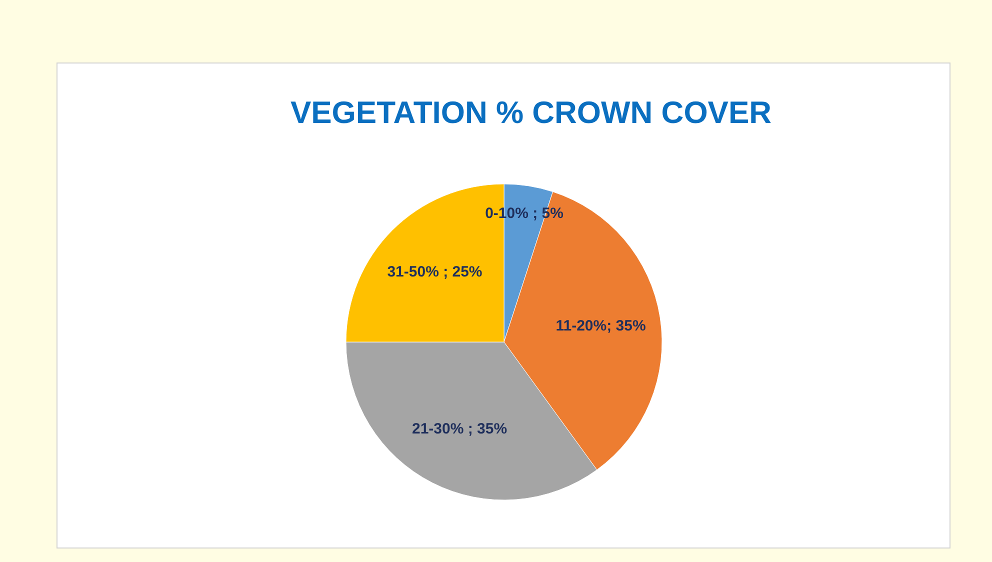 The height and width of the screenshot is (562, 992). I want to click on slice-label: 11-20%, so click(581, 326).